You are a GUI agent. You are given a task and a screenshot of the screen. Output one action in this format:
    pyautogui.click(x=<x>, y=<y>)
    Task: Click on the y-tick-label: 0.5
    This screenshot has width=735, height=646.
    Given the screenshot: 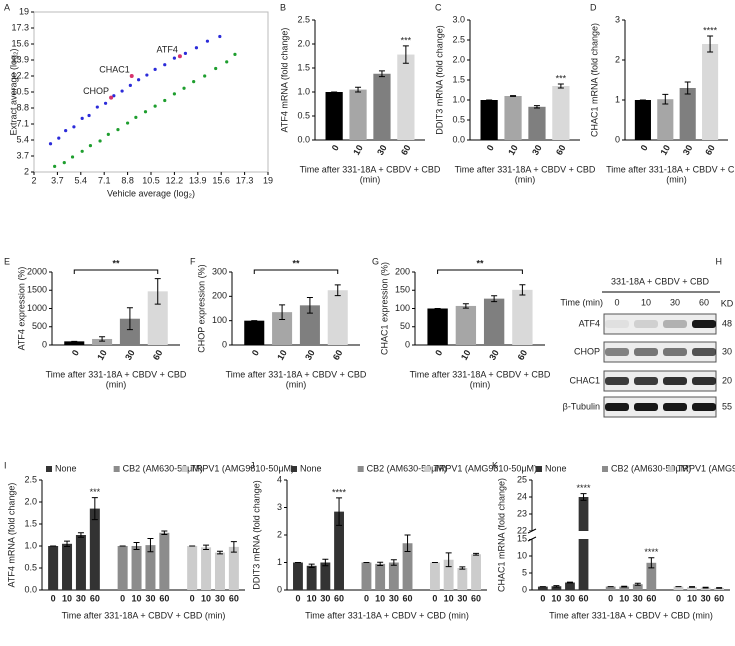 What is the action you would take?
    pyautogui.click(x=30, y=567)
    